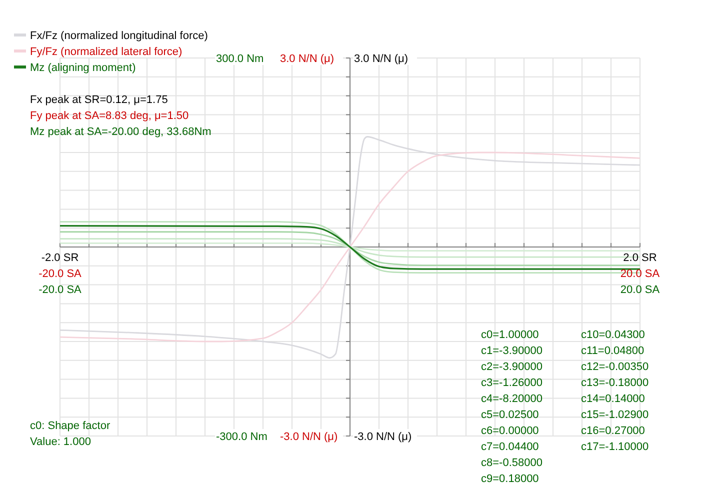 The image size is (701, 499). Describe the element at coordinates (615, 367) in the screenshot. I see `annotation: c12=-0.00350` at that location.